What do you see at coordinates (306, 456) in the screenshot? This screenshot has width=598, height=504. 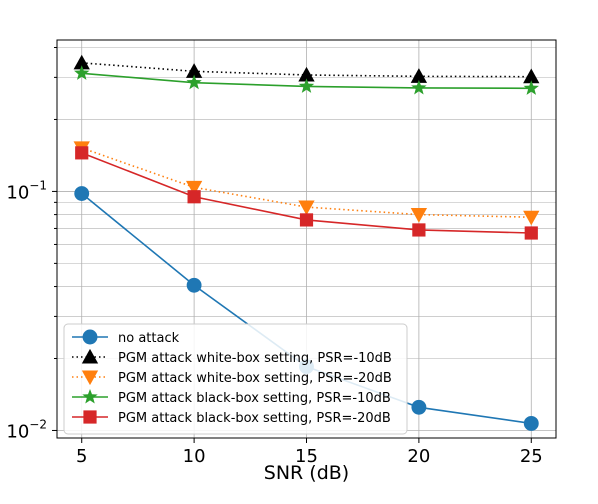 I see `x-tick-label: 15` at bounding box center [306, 456].